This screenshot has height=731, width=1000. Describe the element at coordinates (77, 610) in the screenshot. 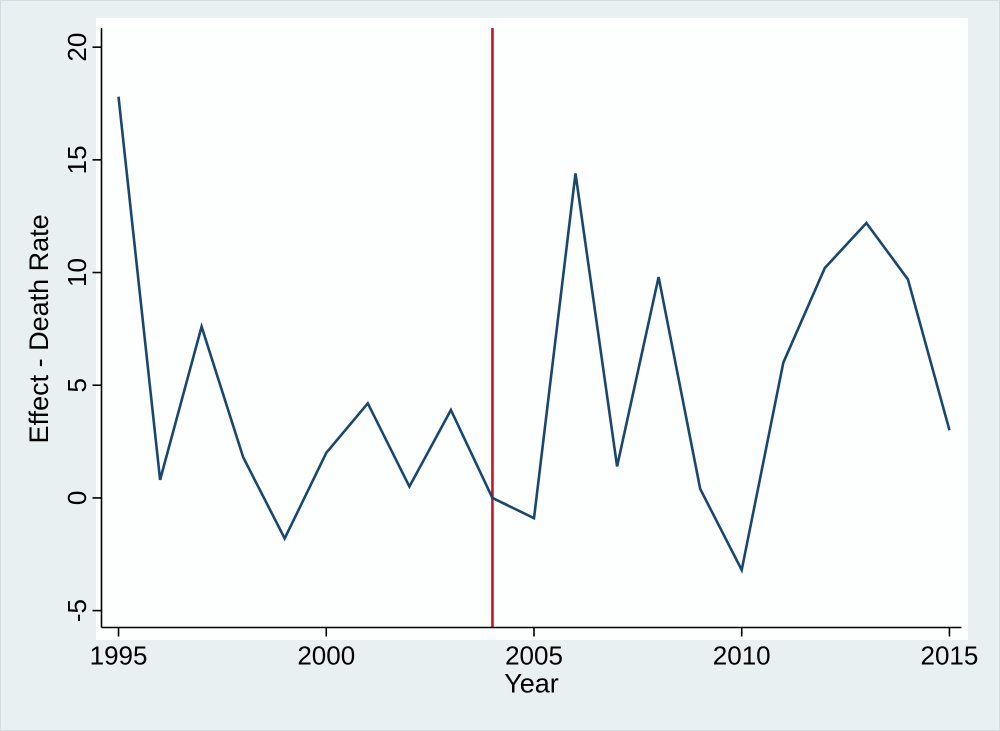

I see `y-tick-label: -5` at that location.